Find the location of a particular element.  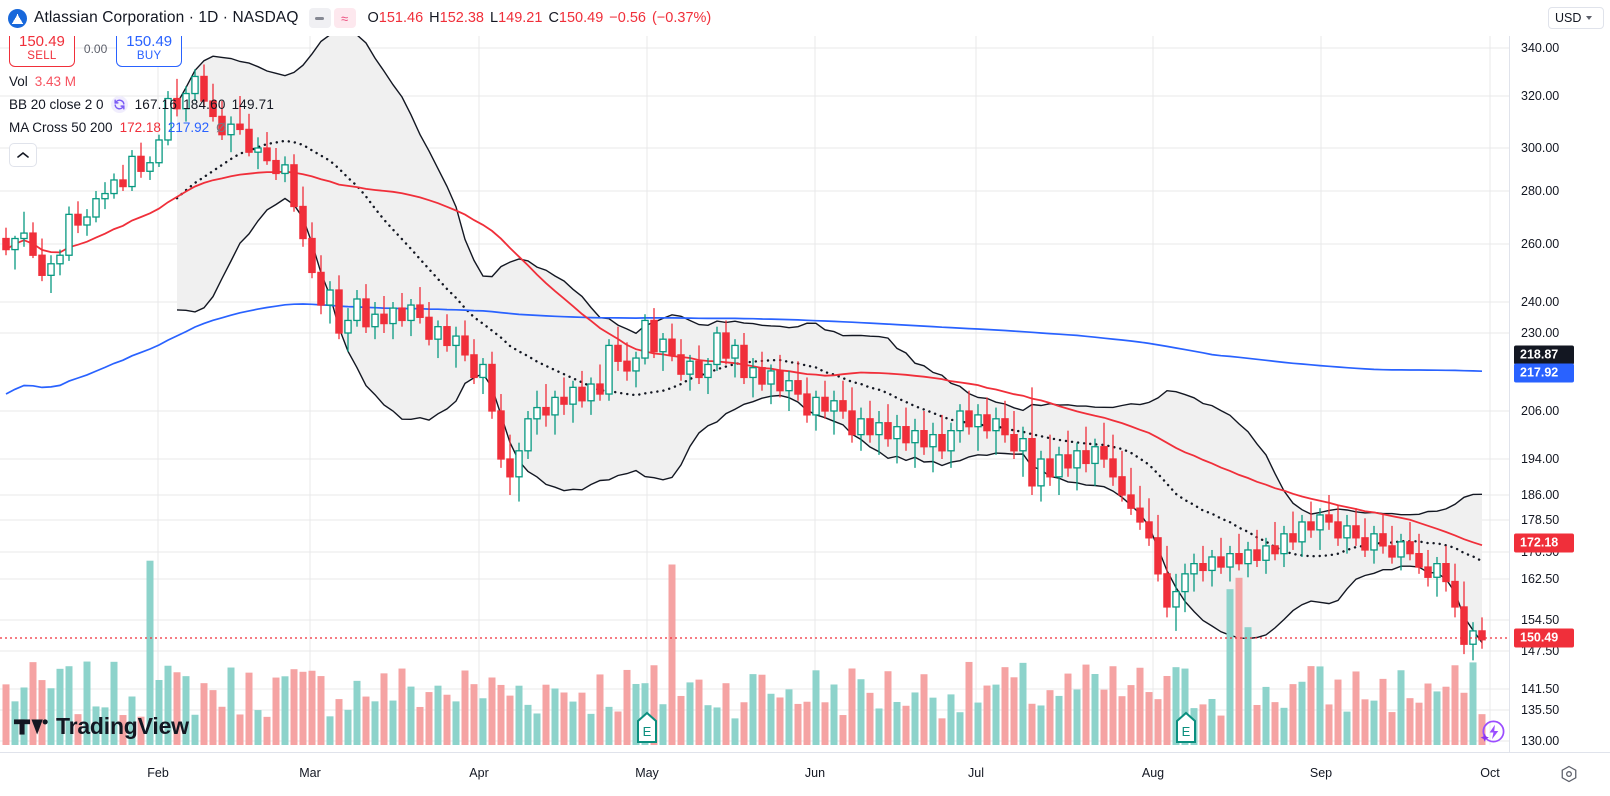

price-badge: 217.92 is located at coordinates (1544, 373).